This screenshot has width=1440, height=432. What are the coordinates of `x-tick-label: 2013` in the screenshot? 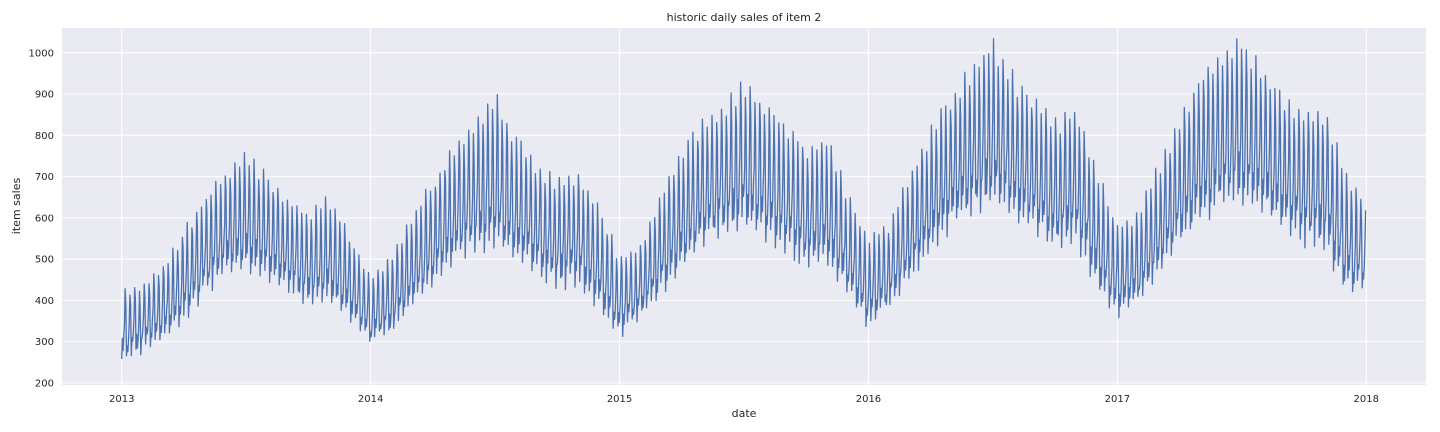 It's located at (121, 399).